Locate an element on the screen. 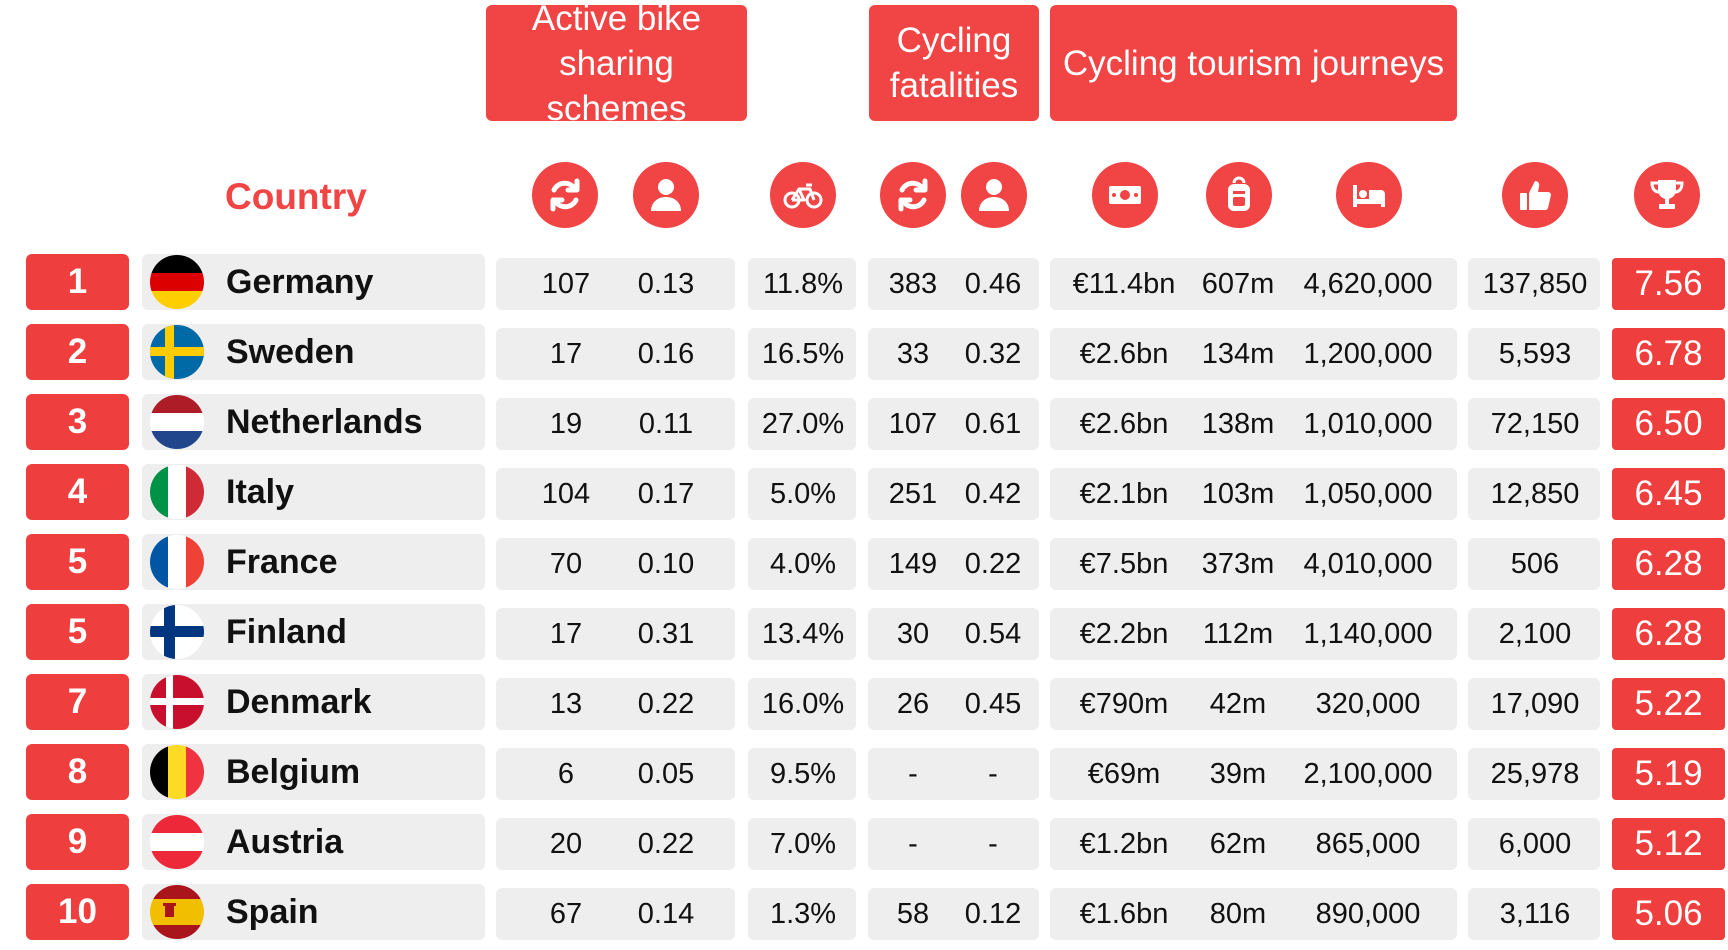 The height and width of the screenshot is (950, 1728). fatalities-cell: - is located at coordinates (913, 844).